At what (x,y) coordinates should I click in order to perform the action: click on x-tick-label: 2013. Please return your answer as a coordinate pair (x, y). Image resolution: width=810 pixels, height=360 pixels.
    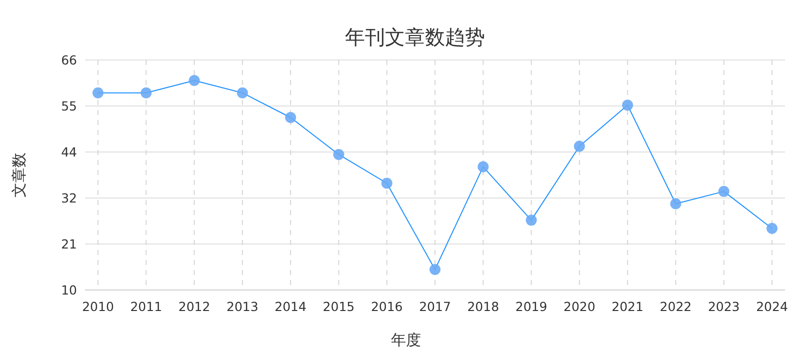
    Looking at the image, I should click on (242, 306).